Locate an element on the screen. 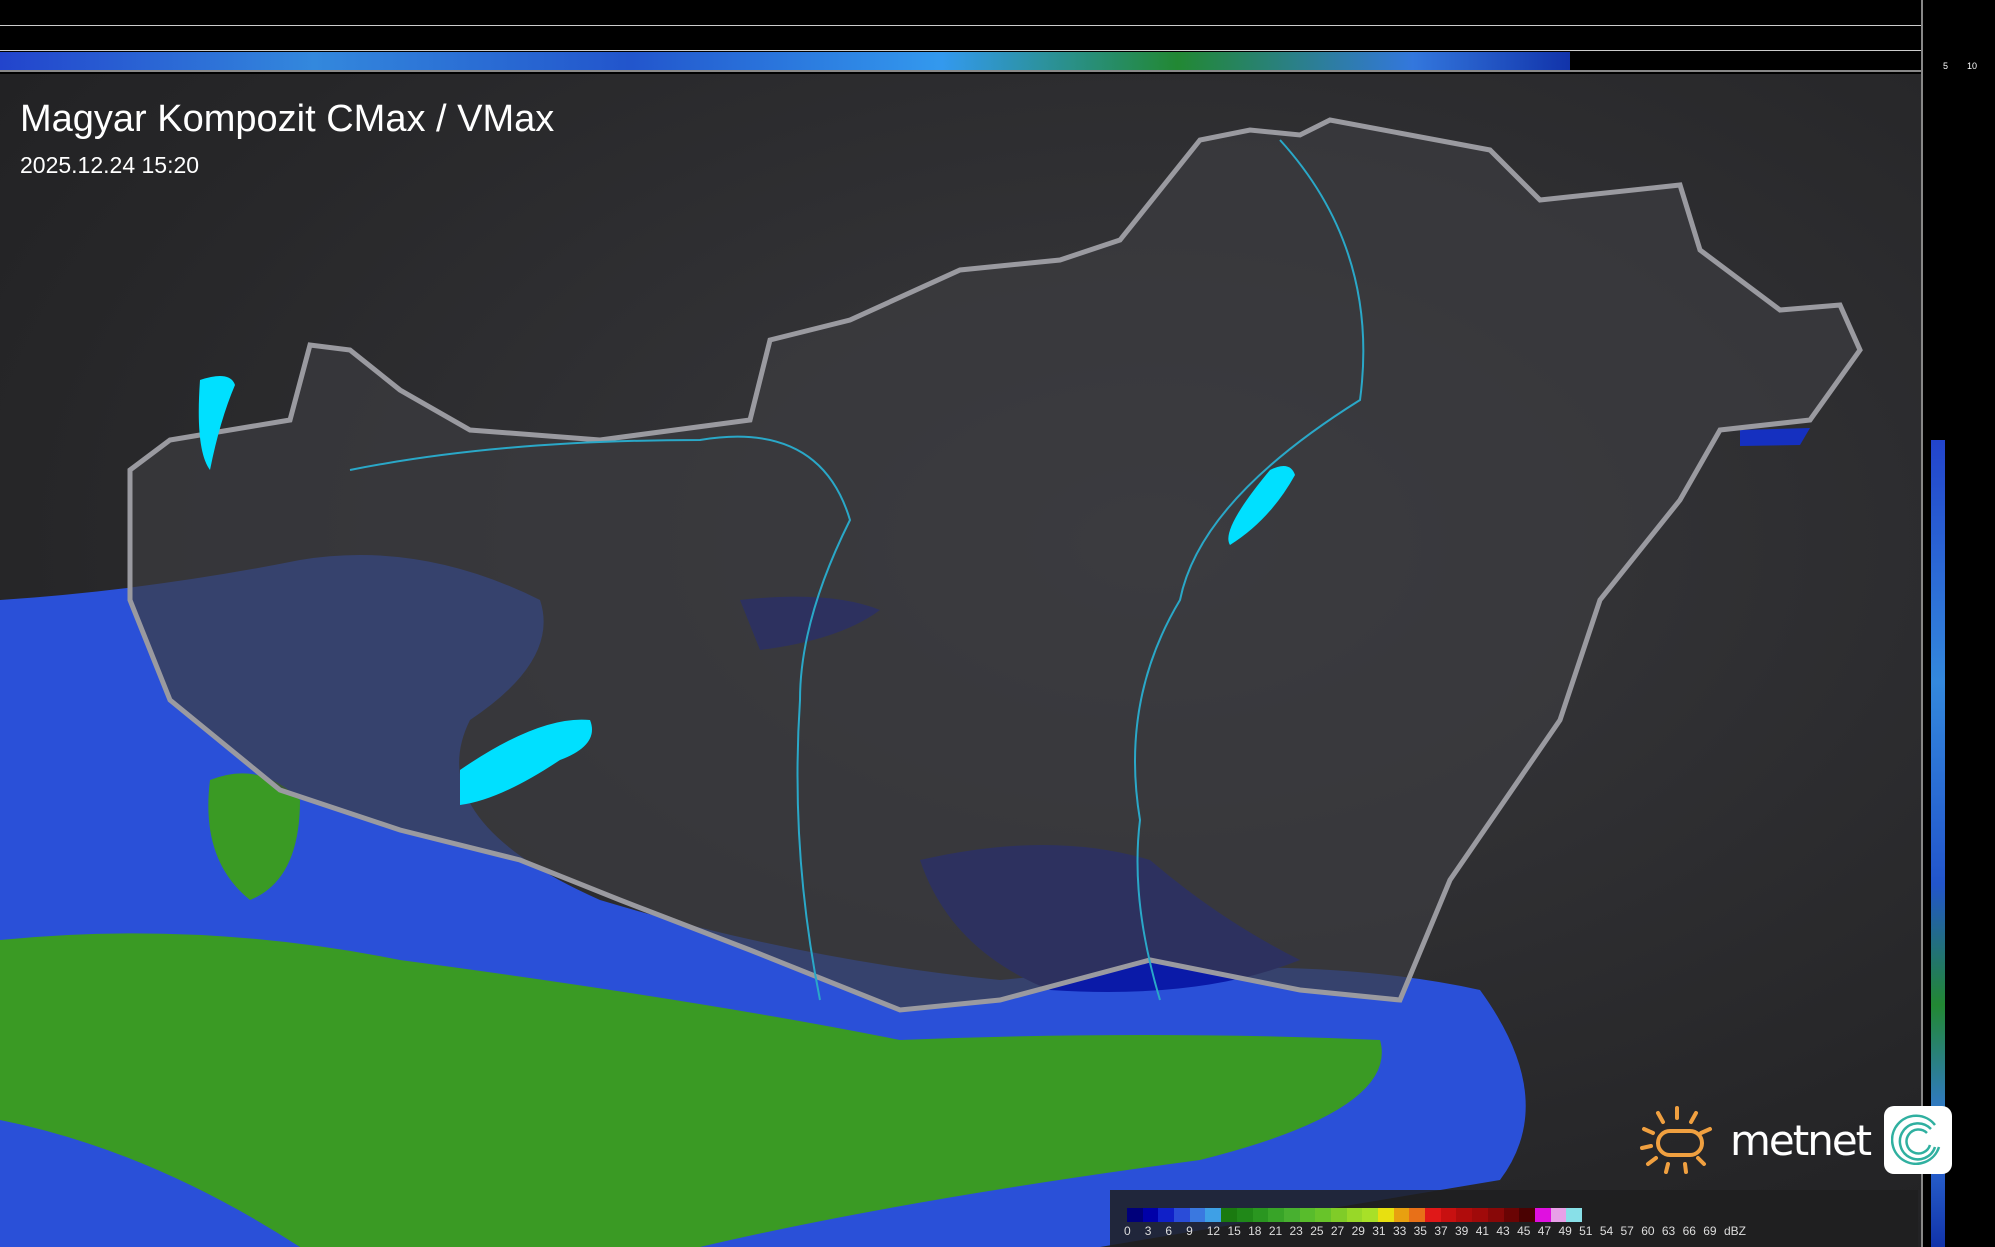  legend-unit: dBZ is located at coordinates (1734, 1231).